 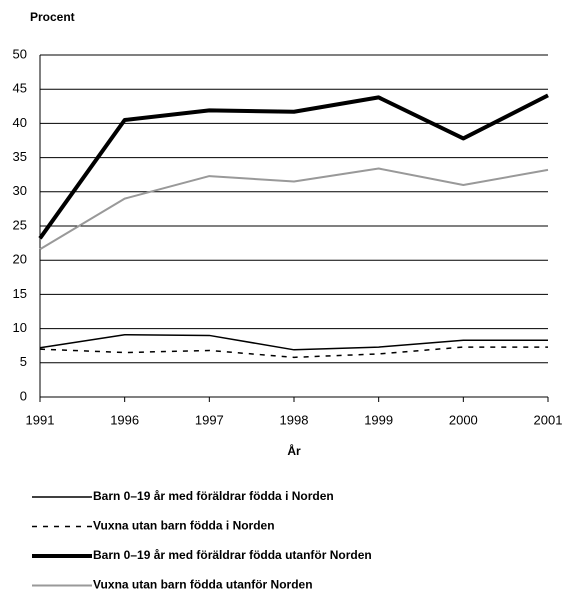 I want to click on legend-label: Vuxna utan barn födda i Norden, so click(x=184, y=526).